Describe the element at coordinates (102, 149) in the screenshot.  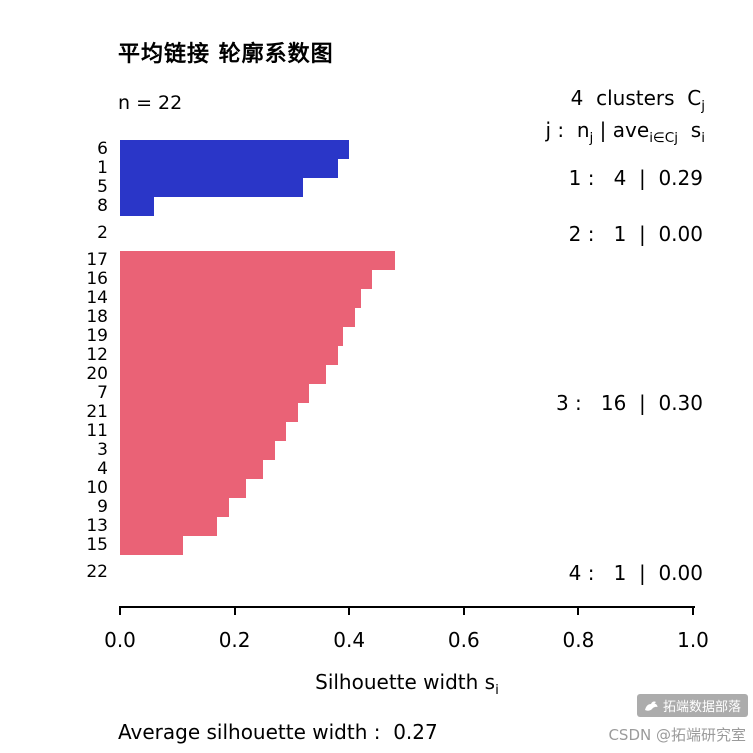
I see `observation-label: 6` at that location.